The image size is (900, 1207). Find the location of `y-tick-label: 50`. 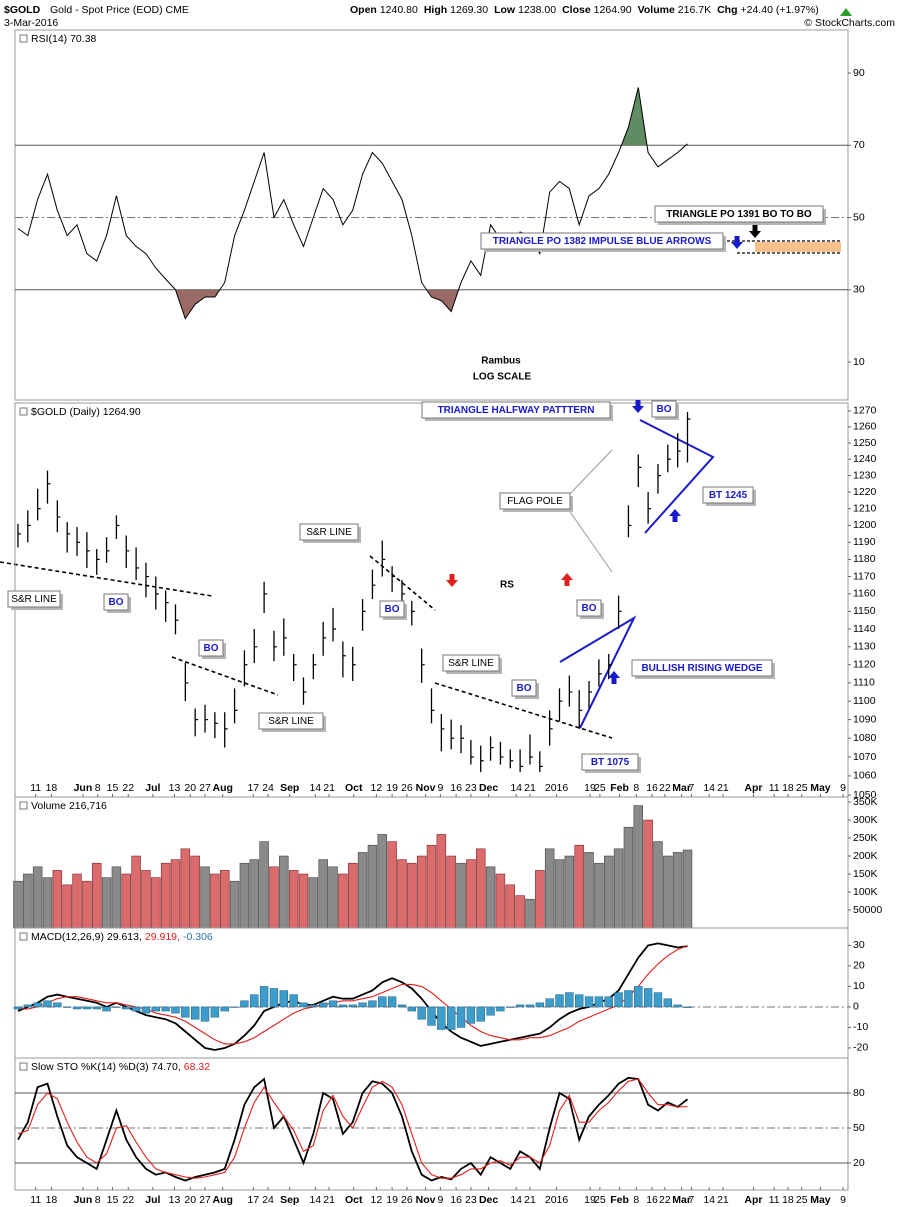

y-tick-label: 50 is located at coordinates (859, 217).